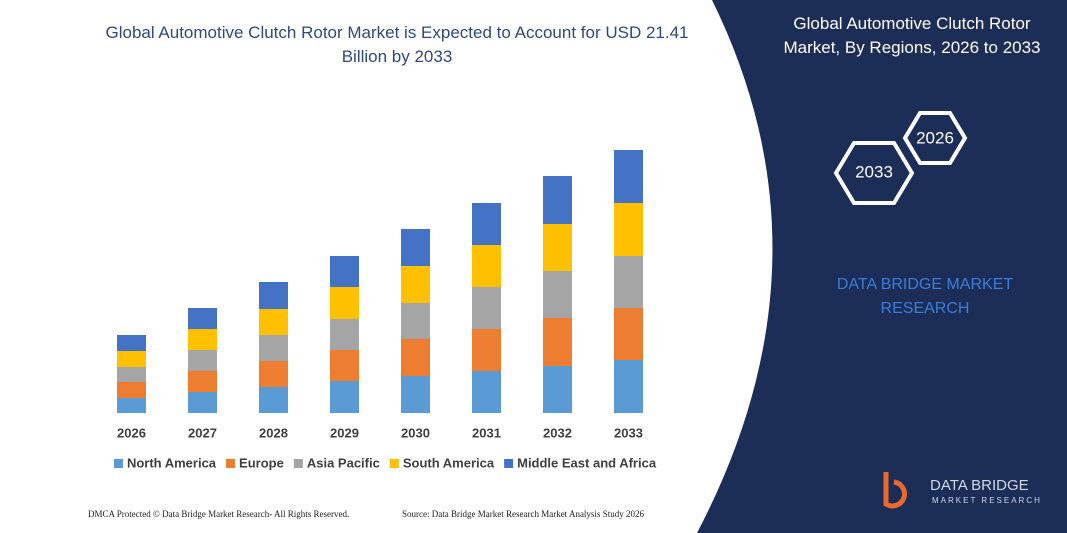 The height and width of the screenshot is (533, 1067). Describe the element at coordinates (587, 462) in the screenshot. I see `legend-label: Middle East and Africa` at that location.